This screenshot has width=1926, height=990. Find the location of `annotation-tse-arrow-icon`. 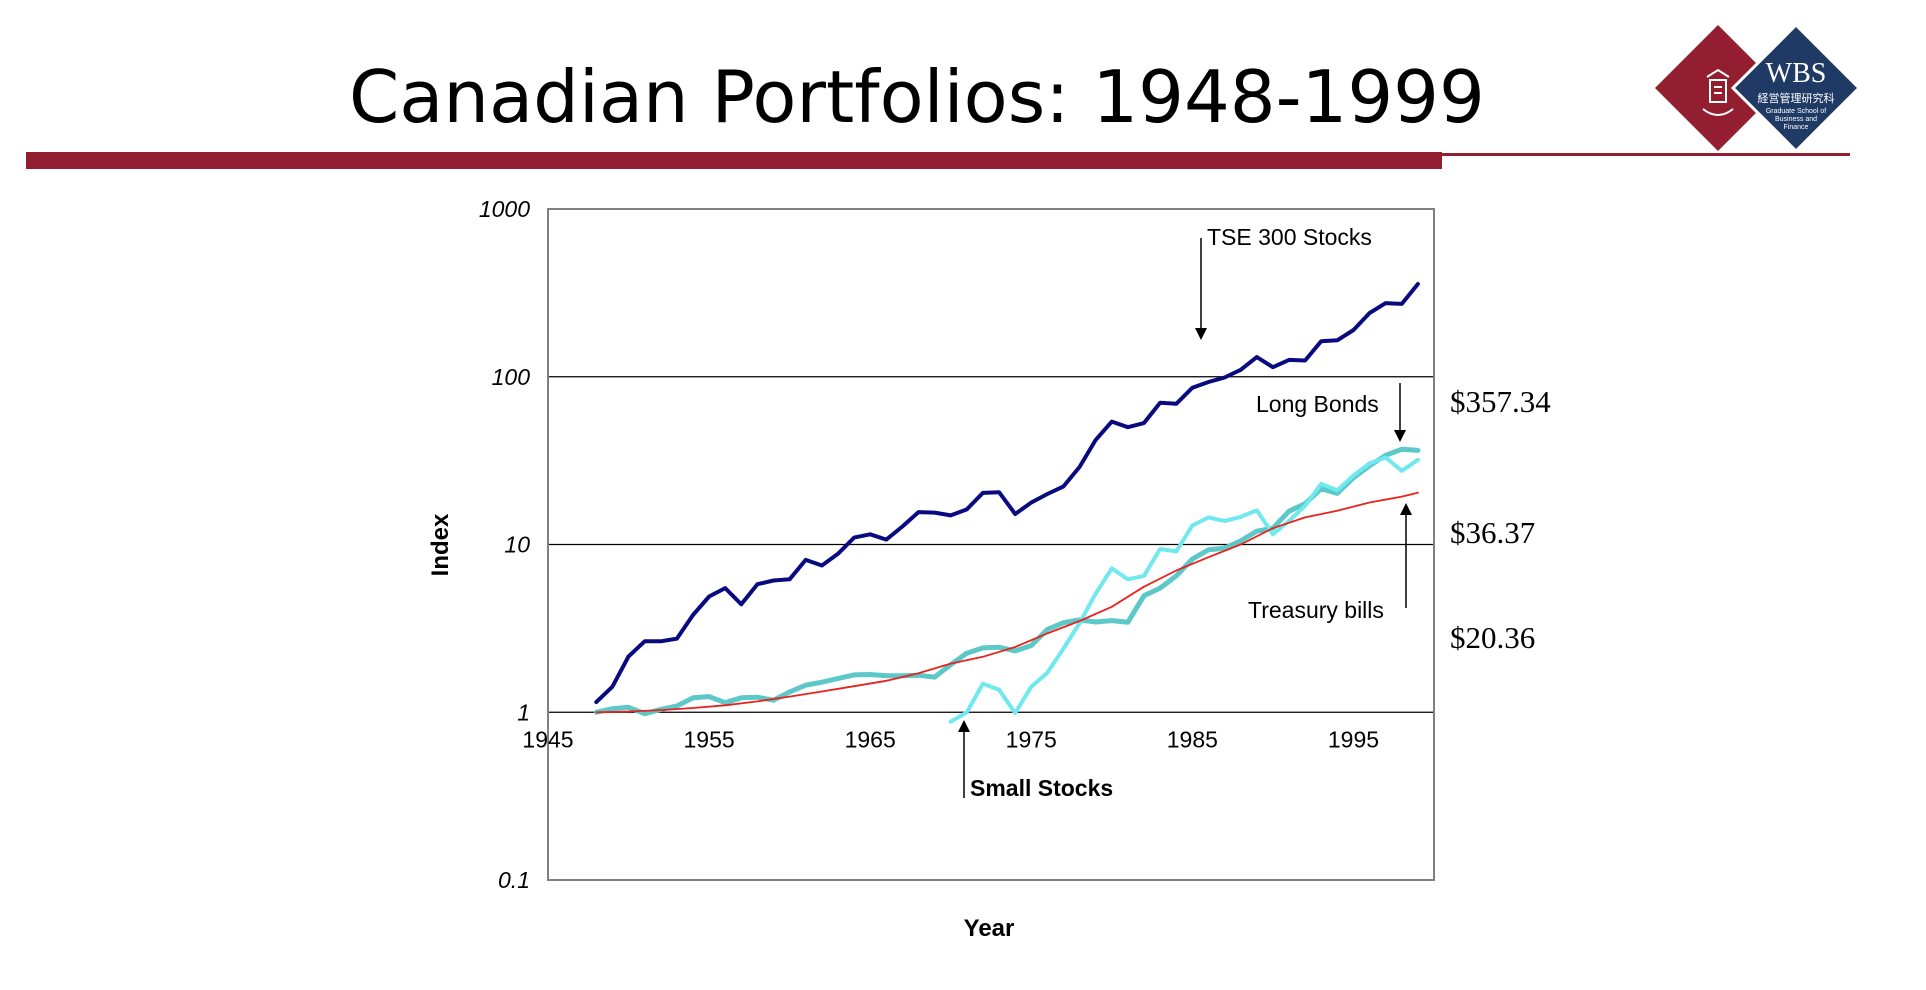

annotation-tse-arrow-icon is located at coordinates (1201, 334).